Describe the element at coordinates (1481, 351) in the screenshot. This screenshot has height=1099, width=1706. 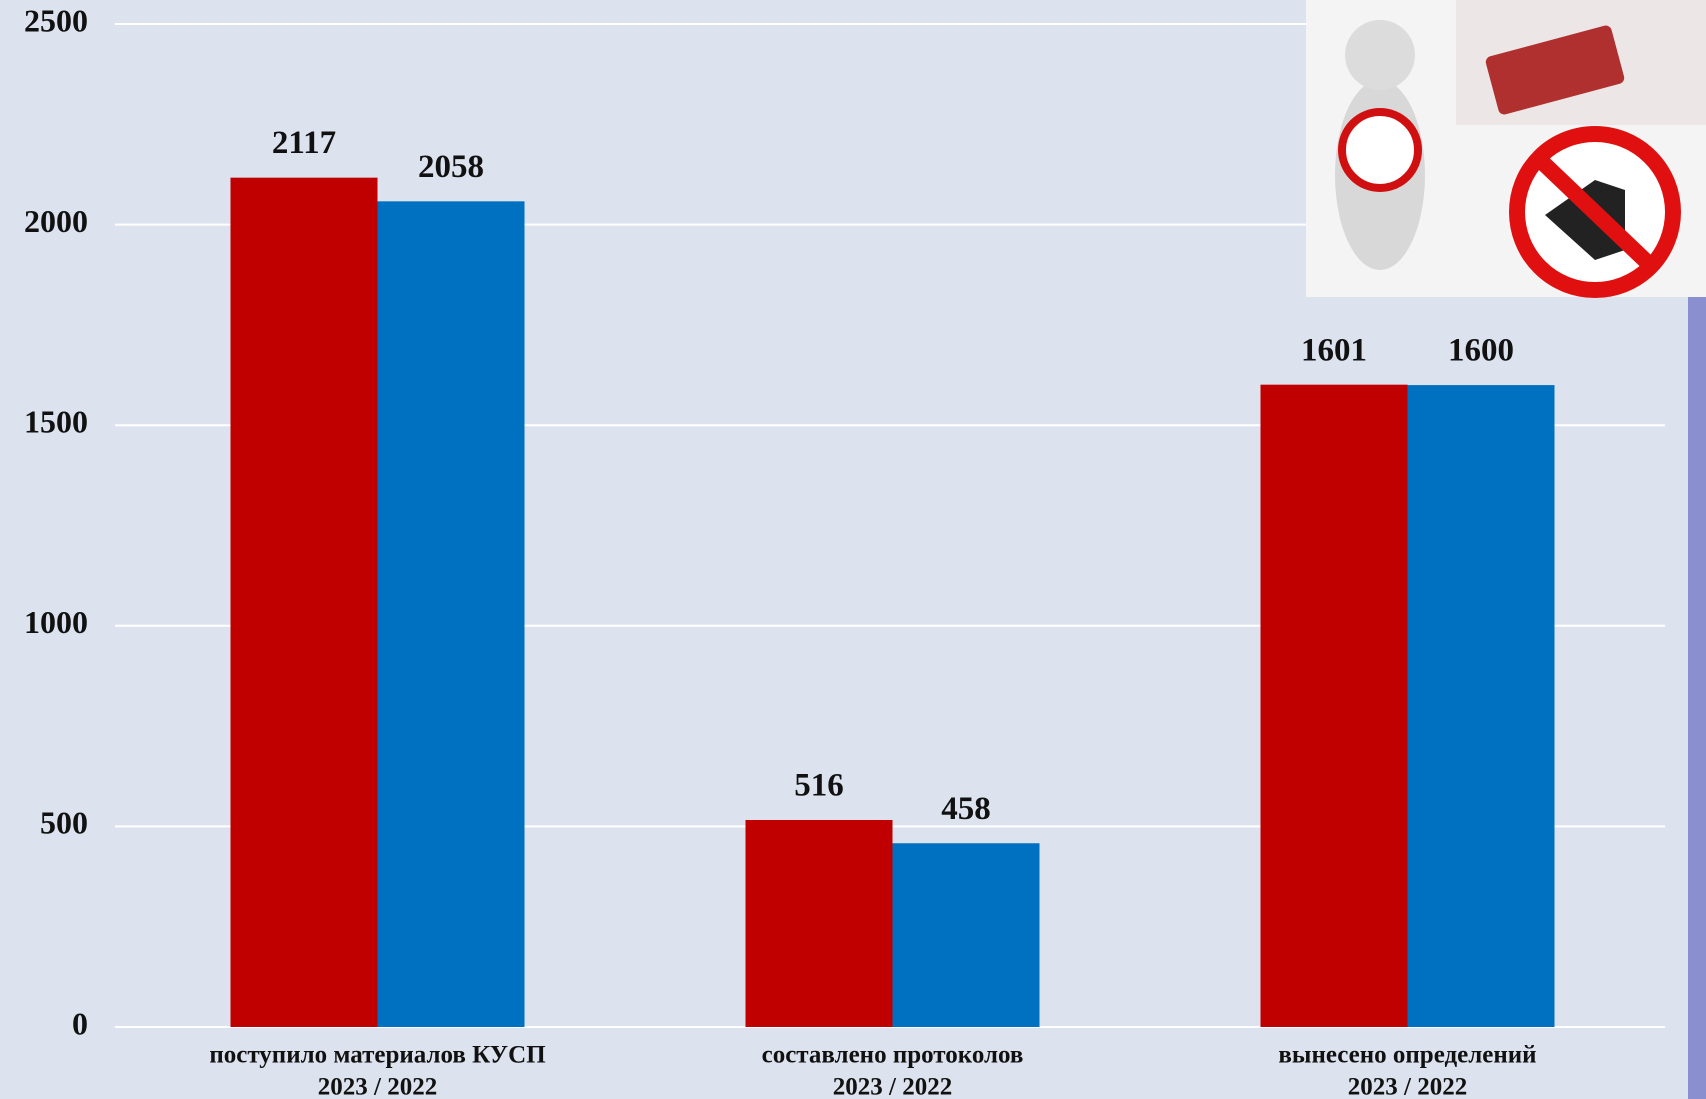
I see `value-label: 1600` at that location.